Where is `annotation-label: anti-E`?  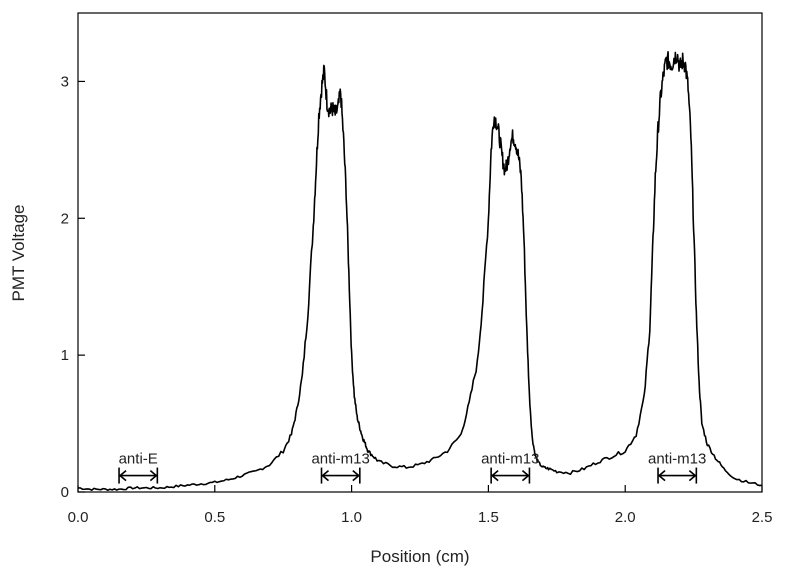 annotation-label: anti-E is located at coordinates (138, 458).